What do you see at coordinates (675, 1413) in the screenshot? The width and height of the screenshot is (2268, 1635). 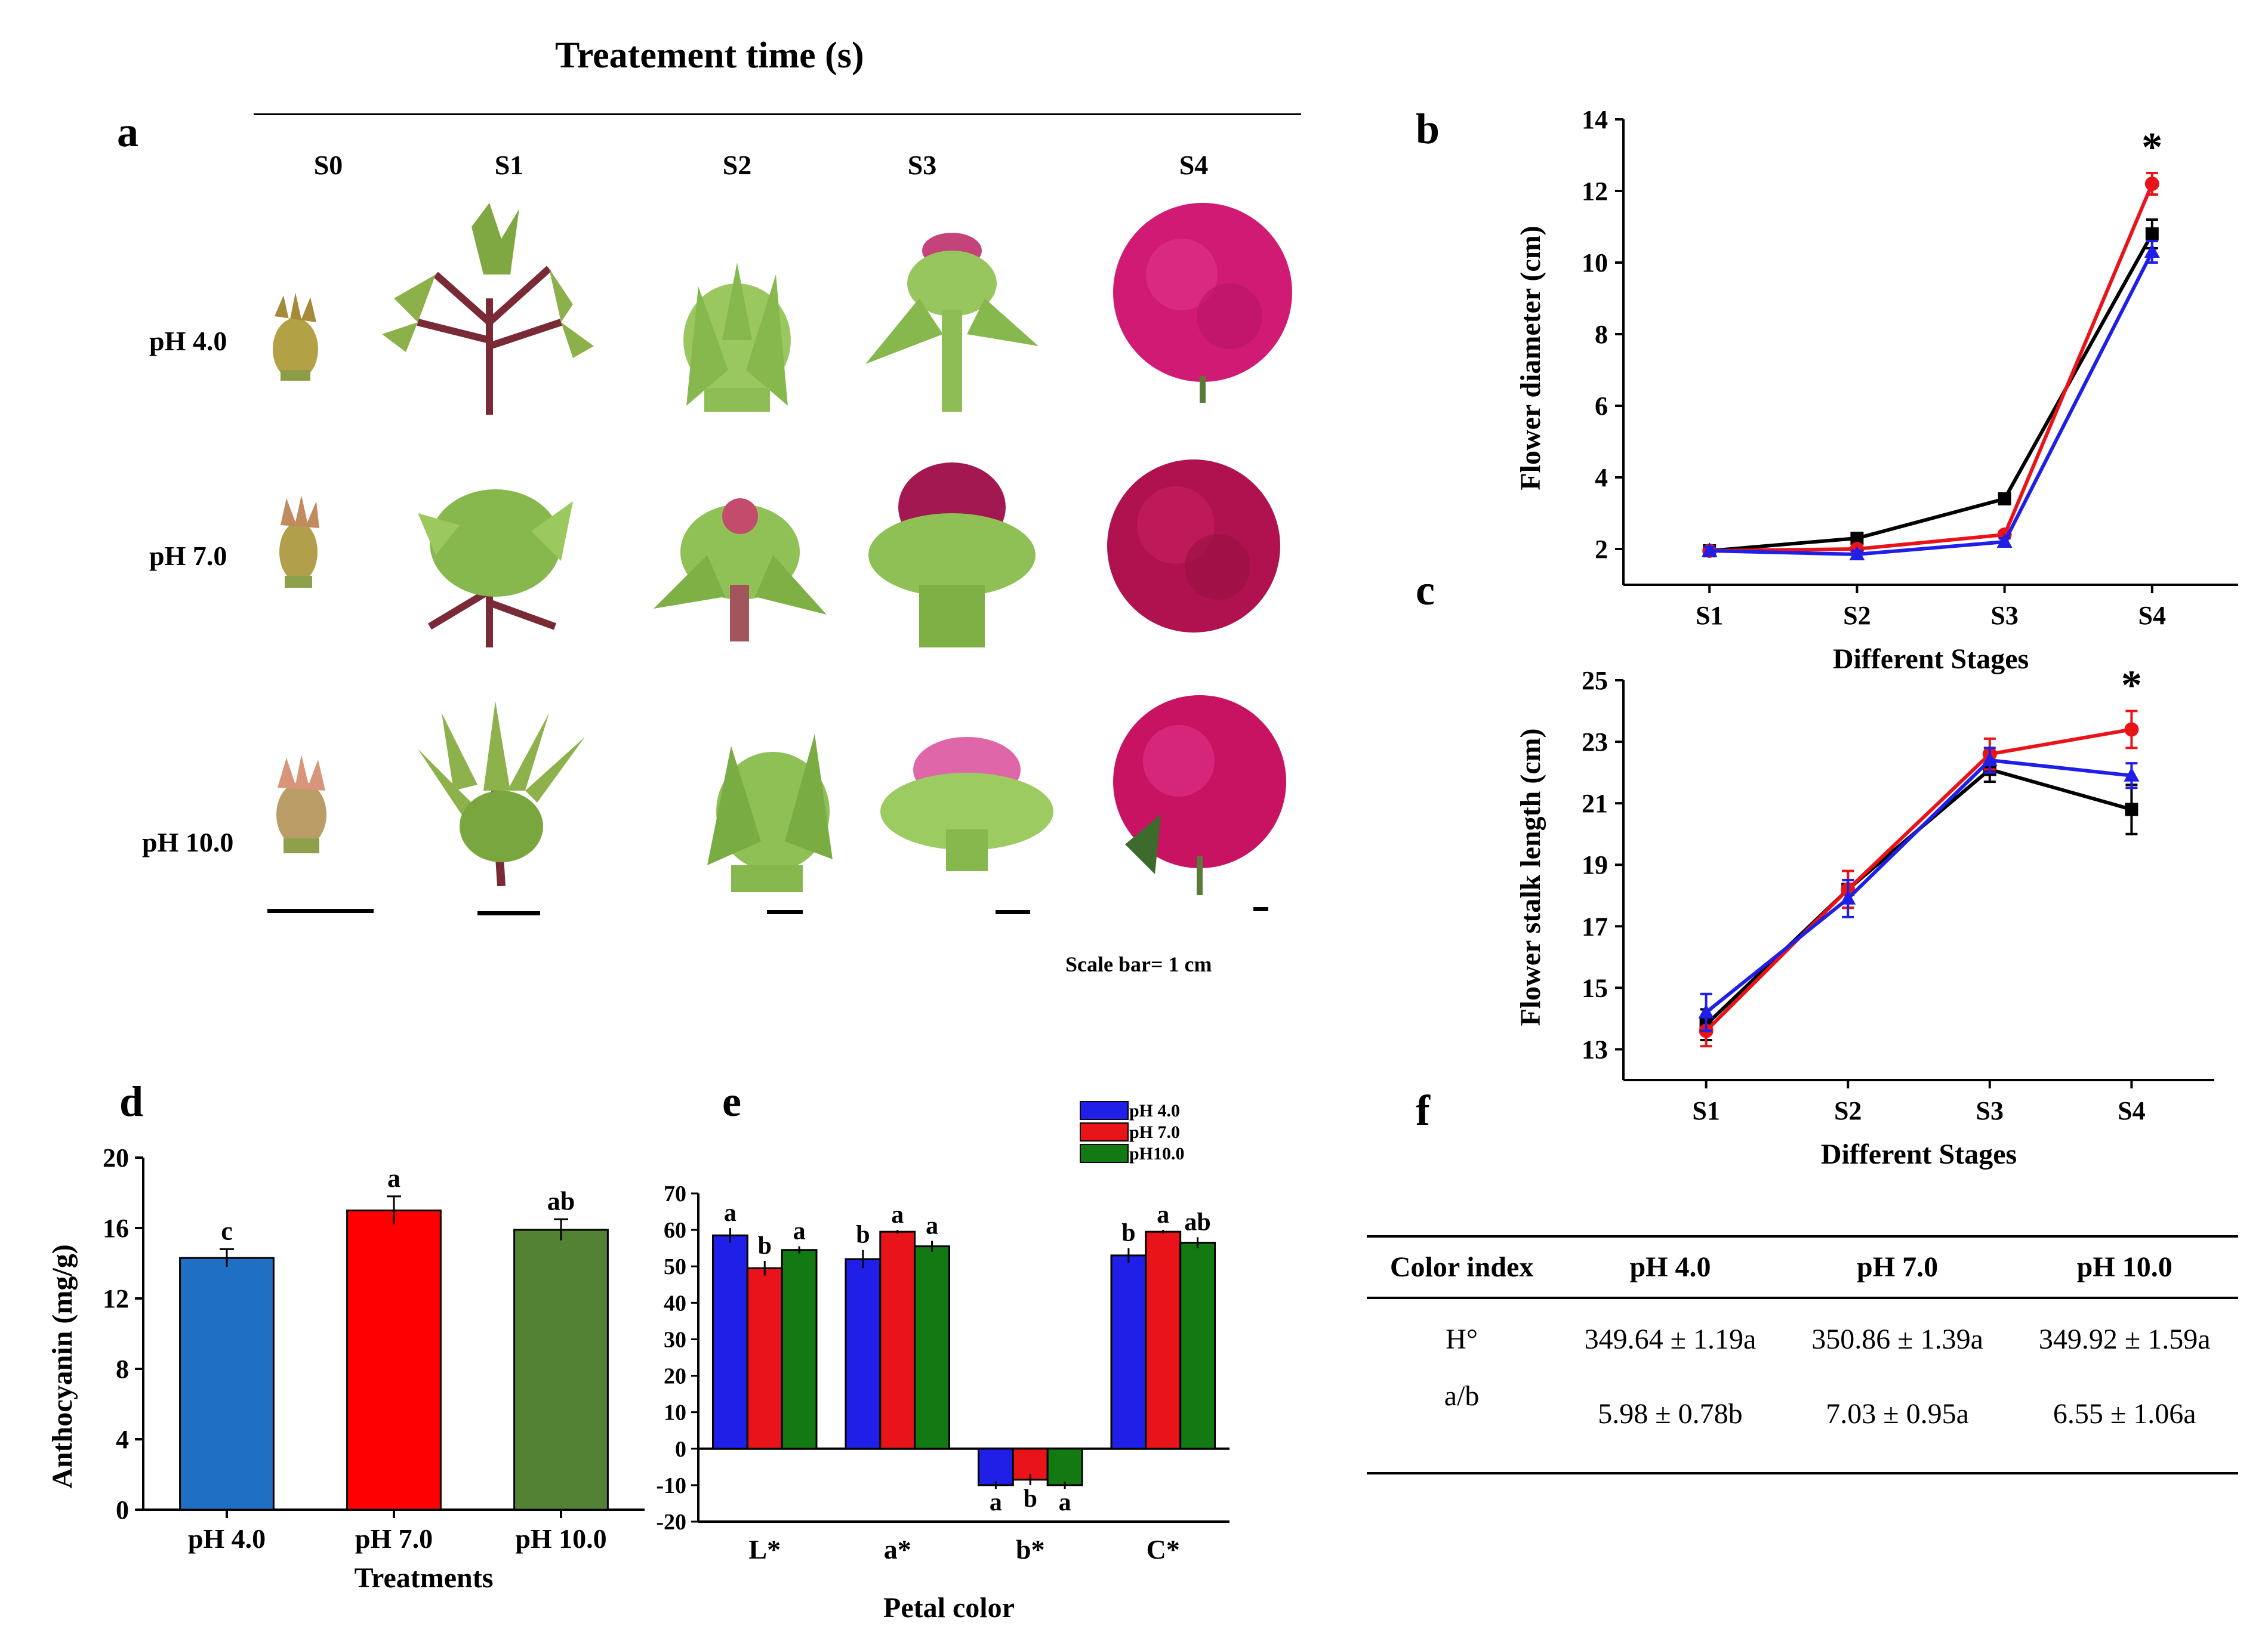 I see `y-tick-label: 10` at bounding box center [675, 1413].